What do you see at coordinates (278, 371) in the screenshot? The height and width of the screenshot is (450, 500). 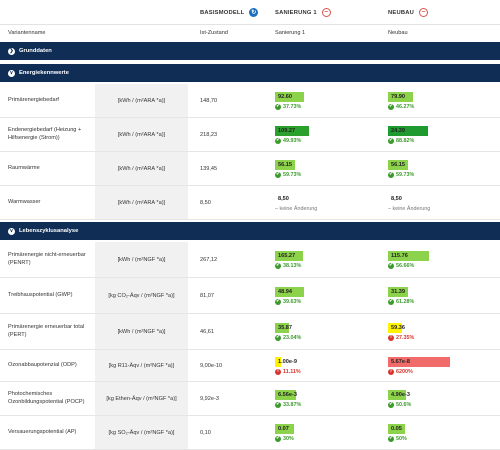 I see `warning-icon: !` at bounding box center [278, 371].